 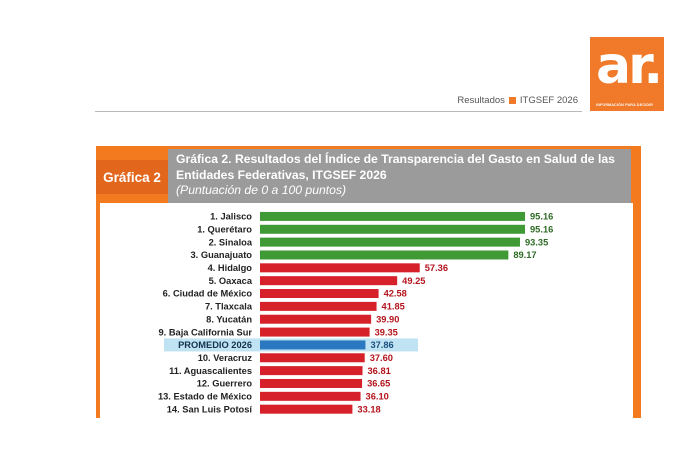 I want to click on category-label: 7. Tlaxcala, so click(x=229, y=307).